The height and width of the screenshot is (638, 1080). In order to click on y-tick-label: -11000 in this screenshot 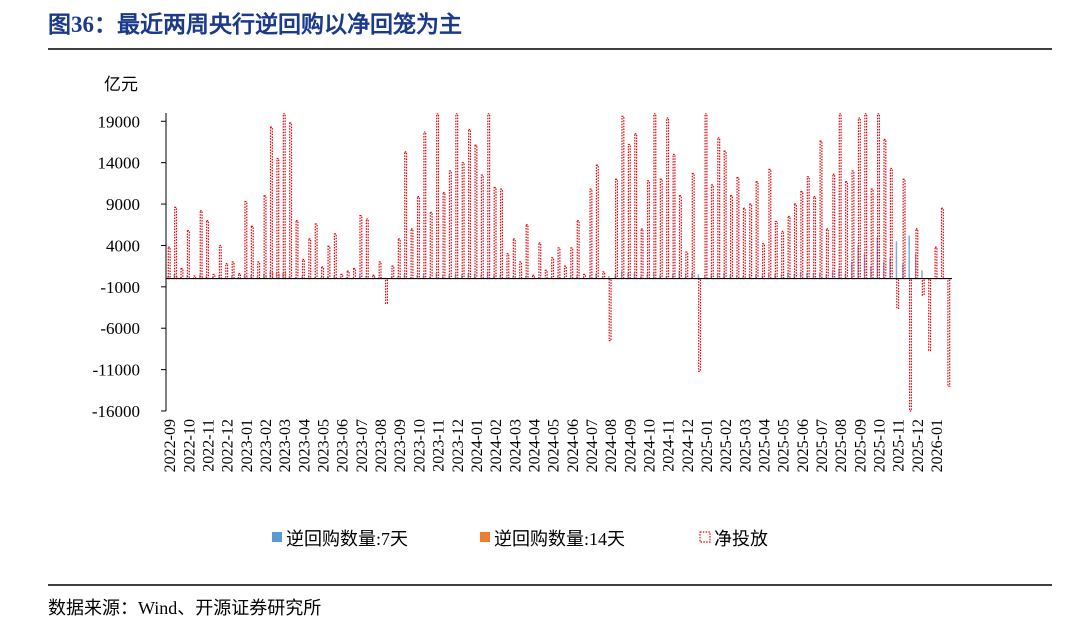, I will do `click(116, 370)`.